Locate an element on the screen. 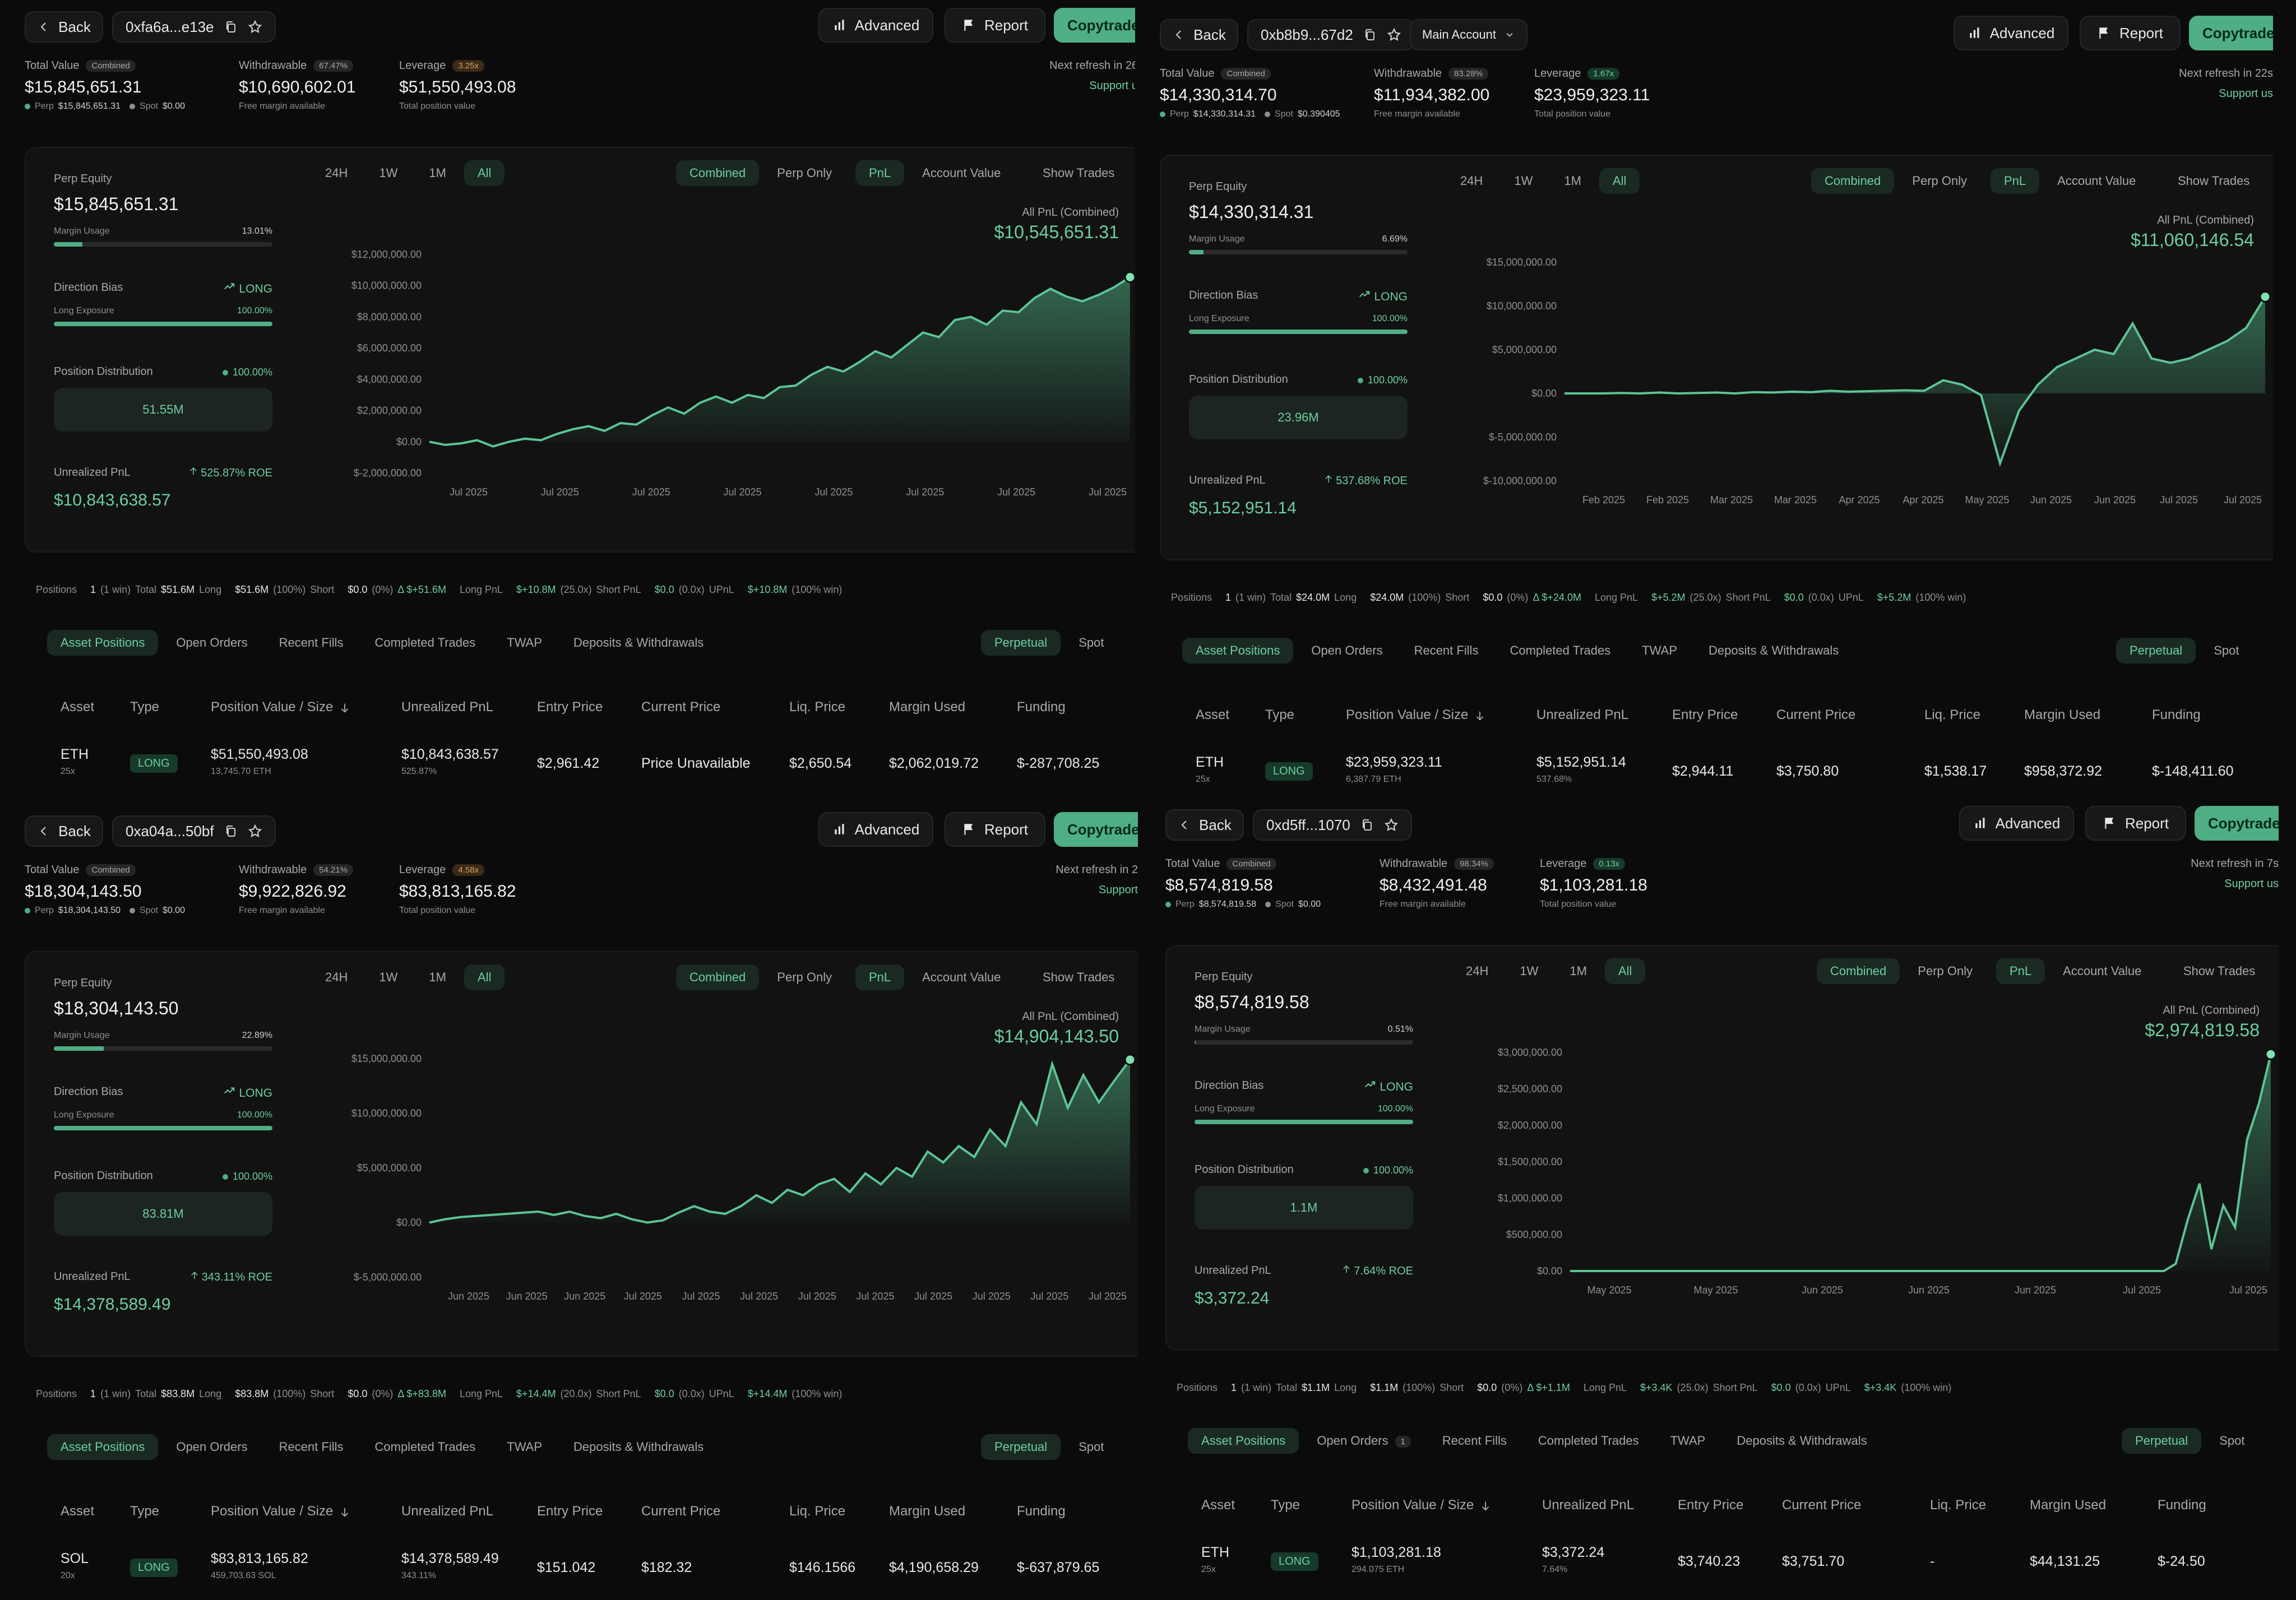  wallet-address: 0xd5ff...1070 is located at coordinates (1332, 825).